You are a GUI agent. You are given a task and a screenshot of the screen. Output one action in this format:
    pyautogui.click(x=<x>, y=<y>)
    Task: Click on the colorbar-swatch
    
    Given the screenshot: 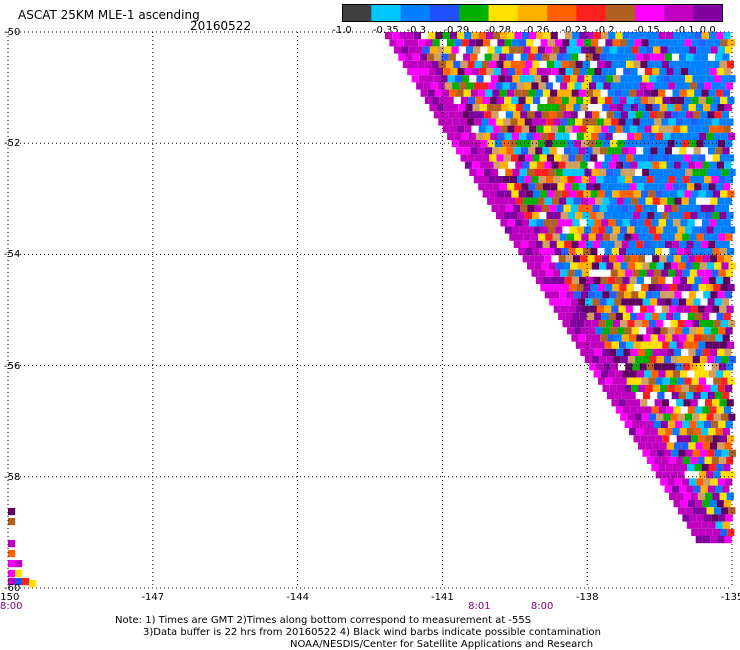 What is the action you would take?
    pyautogui.click(x=620, y=13)
    